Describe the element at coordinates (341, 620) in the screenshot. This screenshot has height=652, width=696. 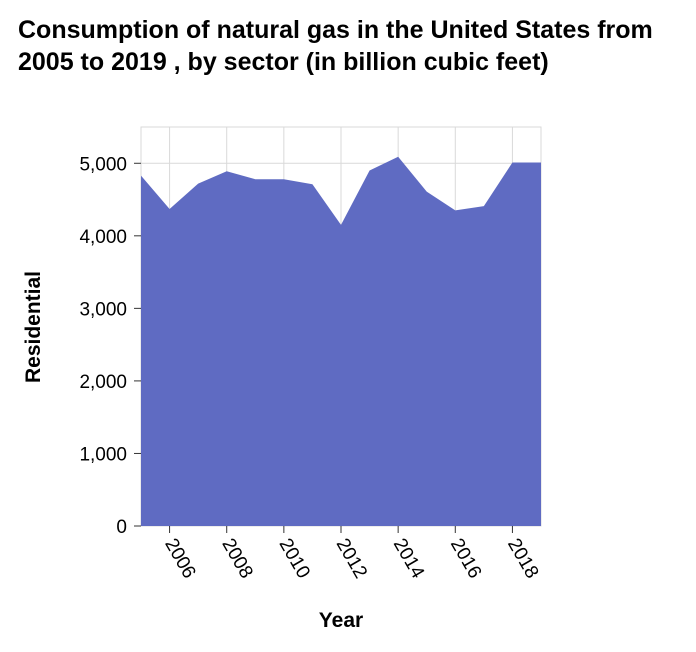
I see `x-axis-label: Year` at that location.